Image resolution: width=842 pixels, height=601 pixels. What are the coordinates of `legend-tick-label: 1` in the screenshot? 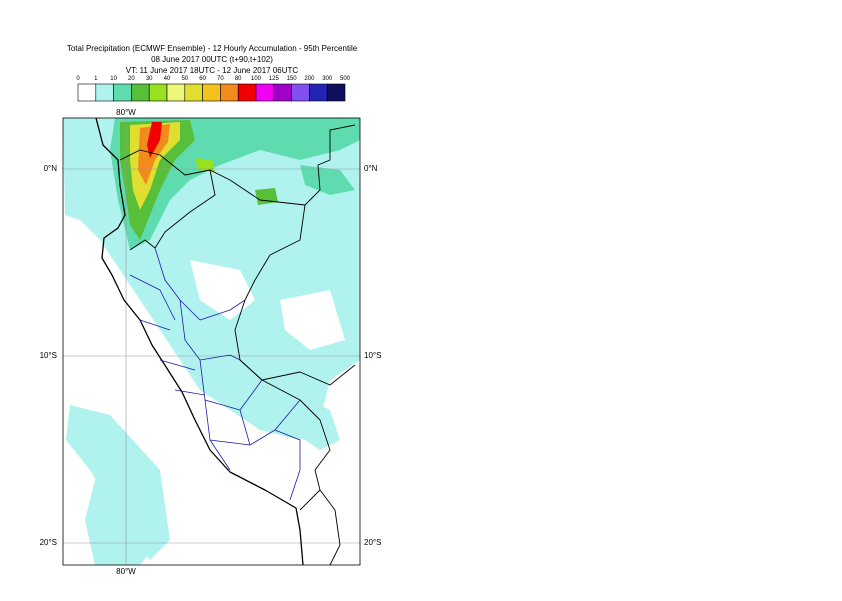 It's located at (96, 79).